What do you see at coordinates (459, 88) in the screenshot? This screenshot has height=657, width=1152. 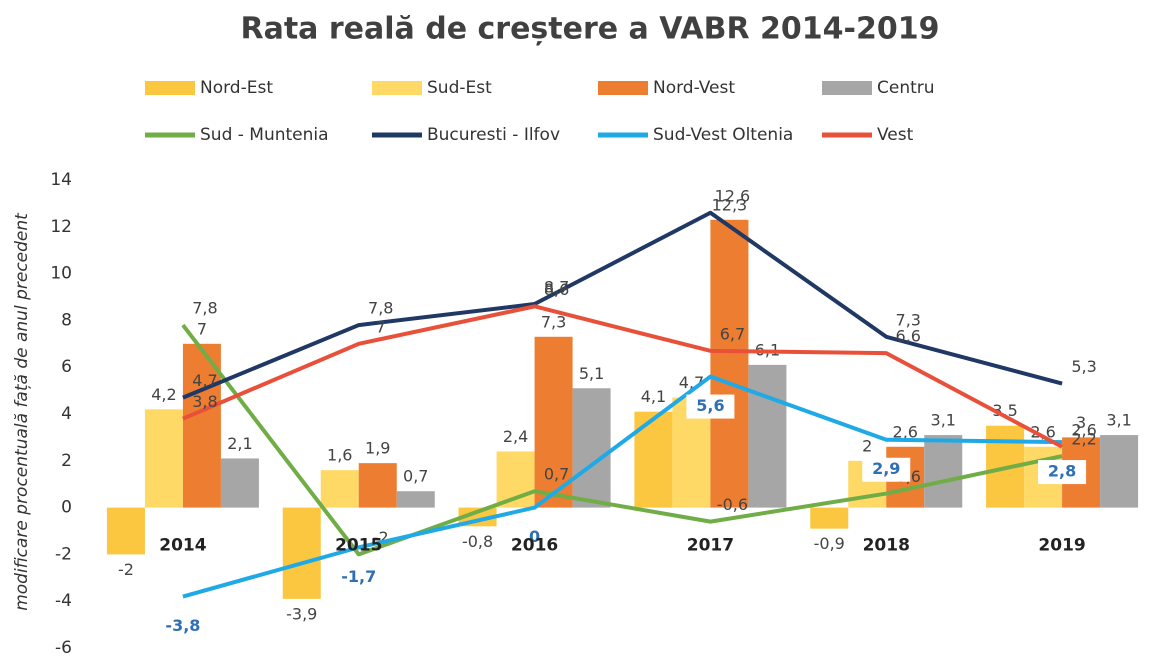 I see `legend-label: Sud-Est` at bounding box center [459, 88].